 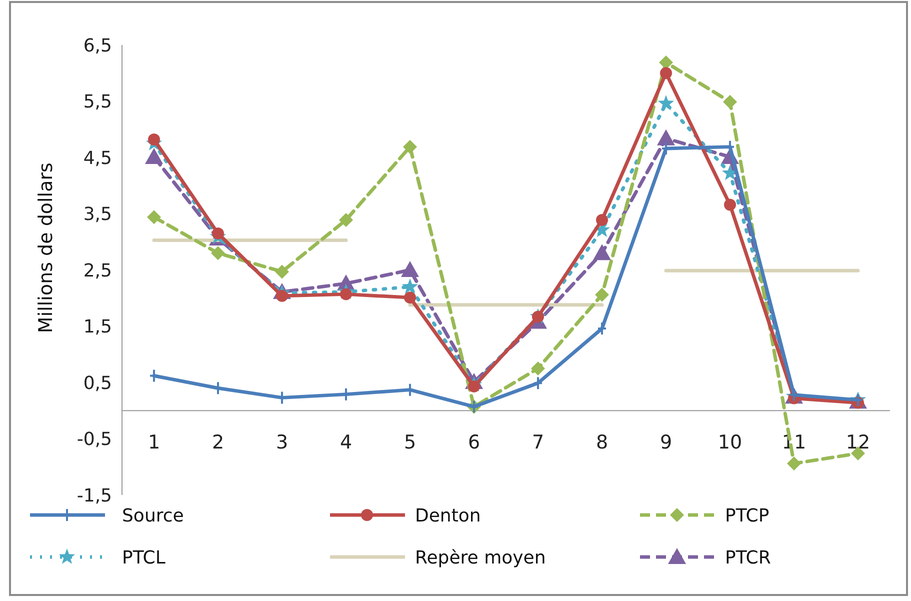 What do you see at coordinates (153, 515) in the screenshot?
I see `legend-label: Source` at bounding box center [153, 515].